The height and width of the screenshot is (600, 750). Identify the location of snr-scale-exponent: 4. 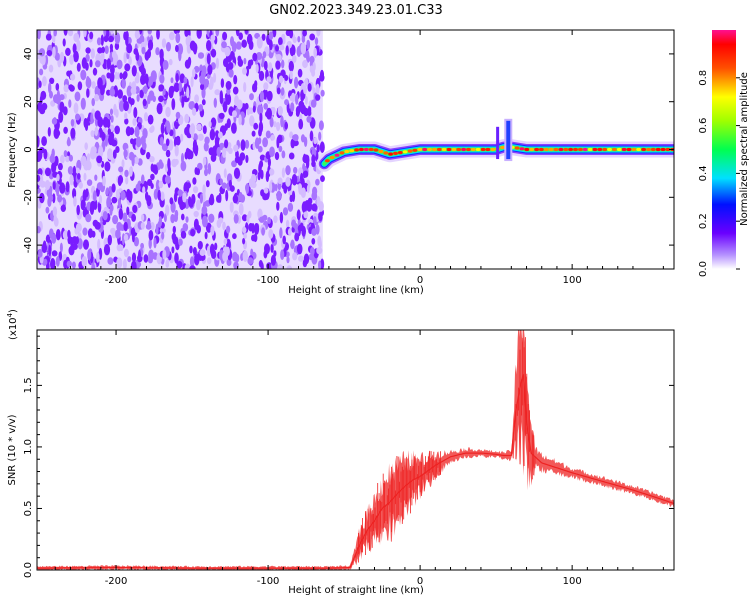
(10, 314).